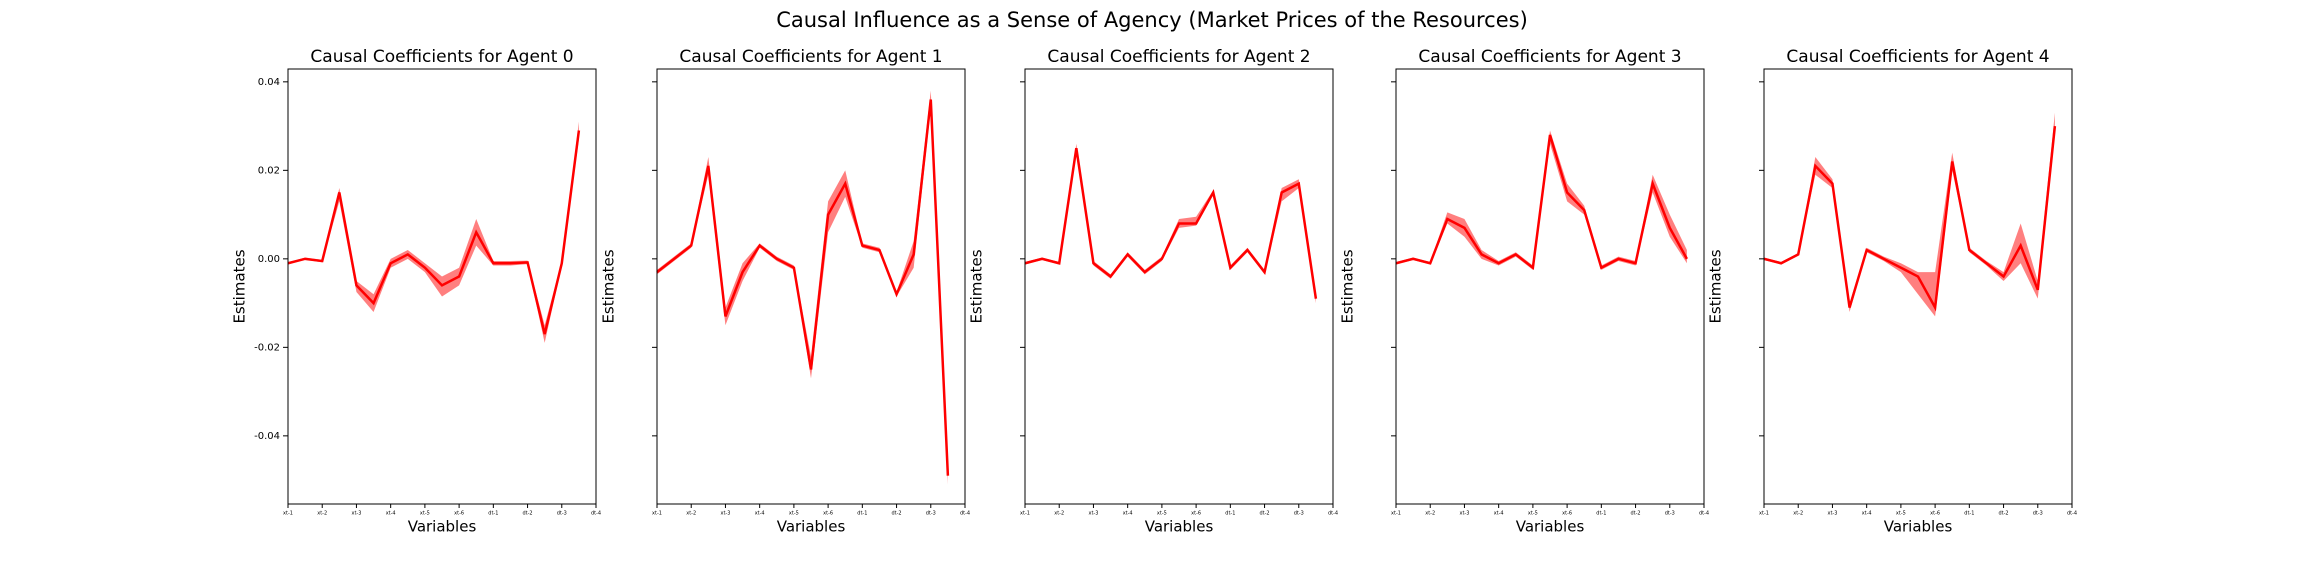 The height and width of the screenshot is (576, 2304). I want to click on y-tick-label: 0.00, so click(269, 259).